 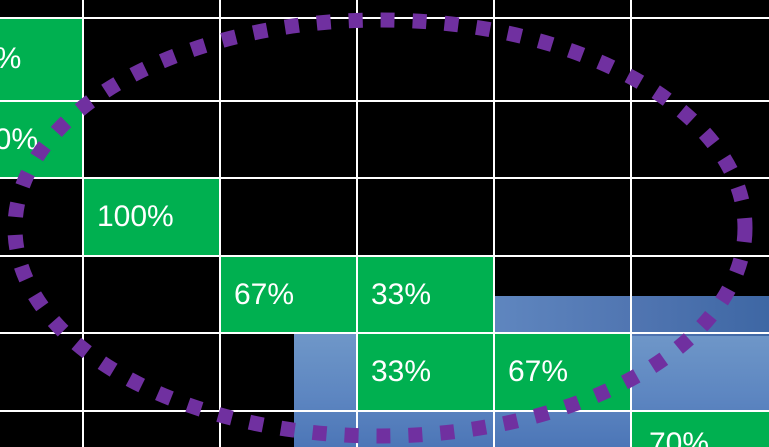 What do you see at coordinates (19, 139) in the screenshot?
I see `cell-value: 00%` at bounding box center [19, 139].